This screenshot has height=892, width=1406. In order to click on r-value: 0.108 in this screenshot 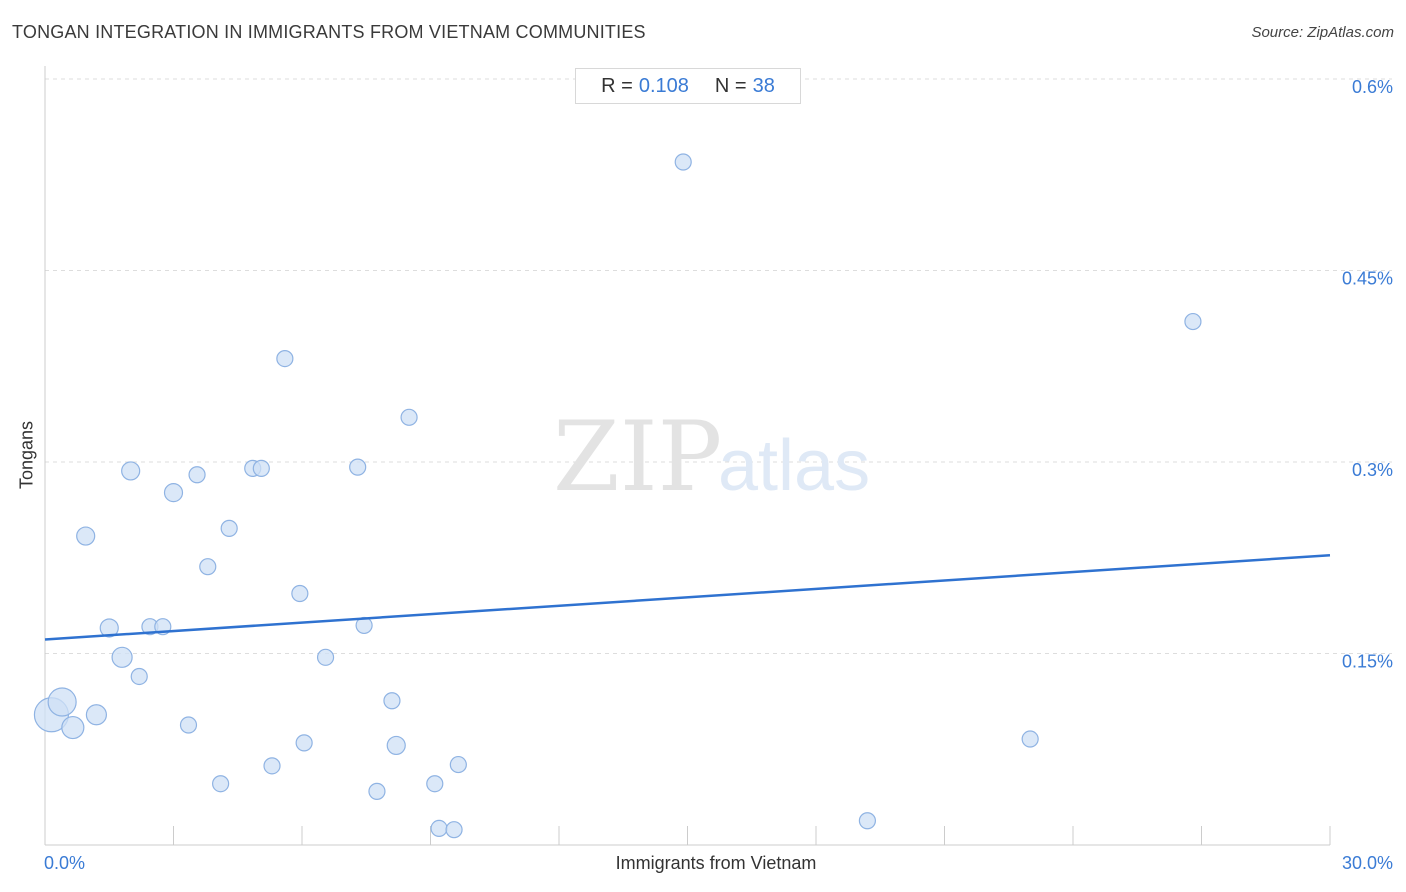, I will do `click(663, 85)`.